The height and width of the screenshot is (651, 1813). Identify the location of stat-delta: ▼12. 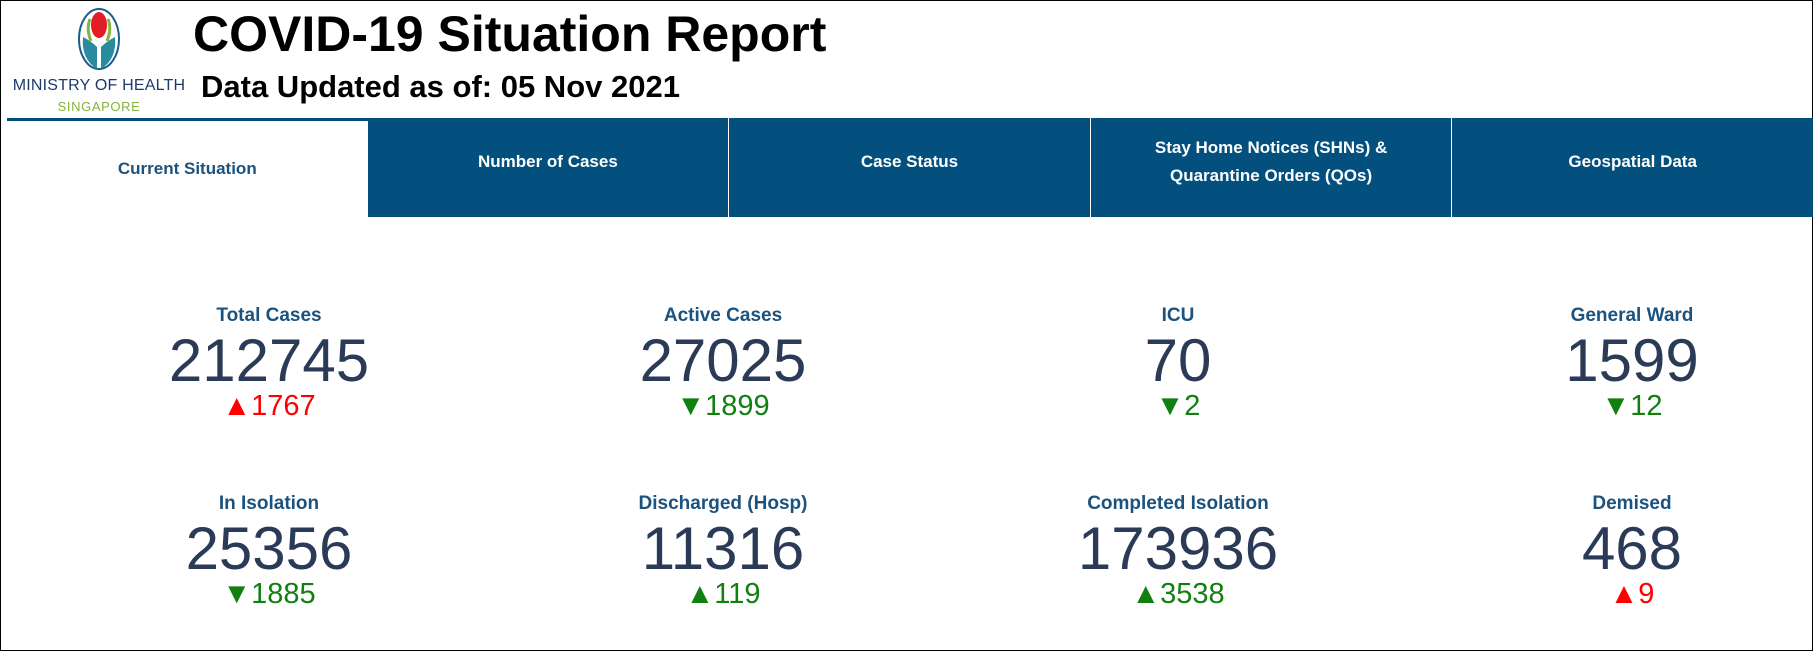
(1632, 406).